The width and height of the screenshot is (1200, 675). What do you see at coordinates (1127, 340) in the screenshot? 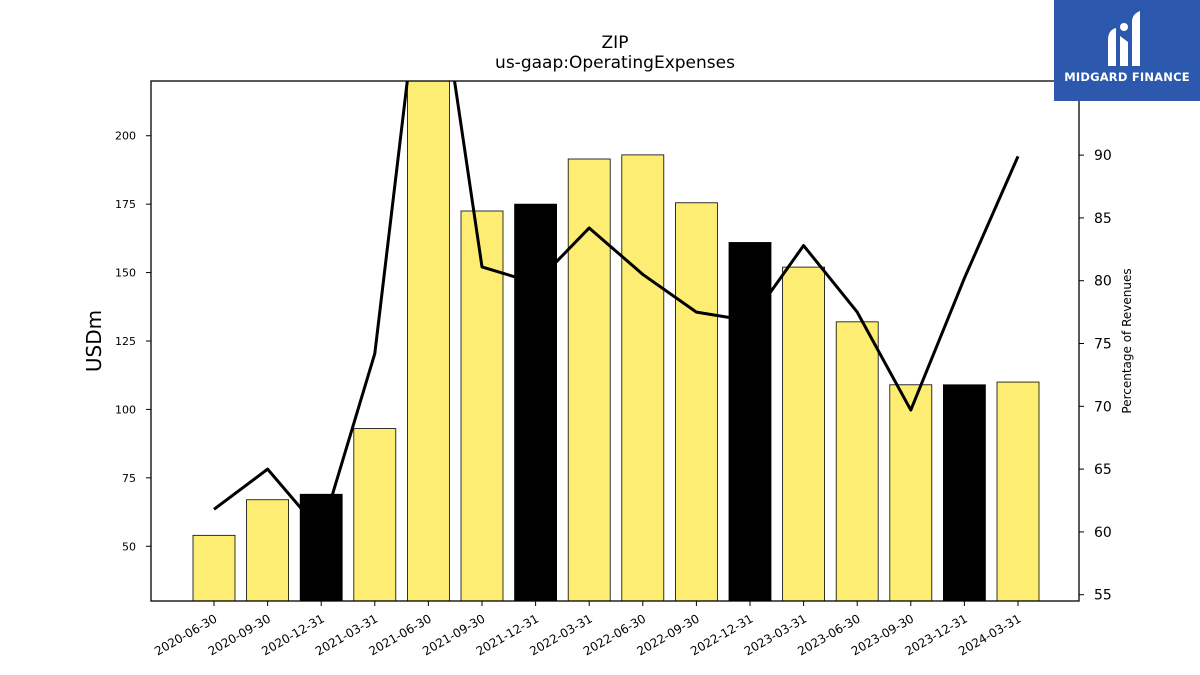
I see `y-axis-label-right: Percentage of Revenues` at bounding box center [1127, 340].